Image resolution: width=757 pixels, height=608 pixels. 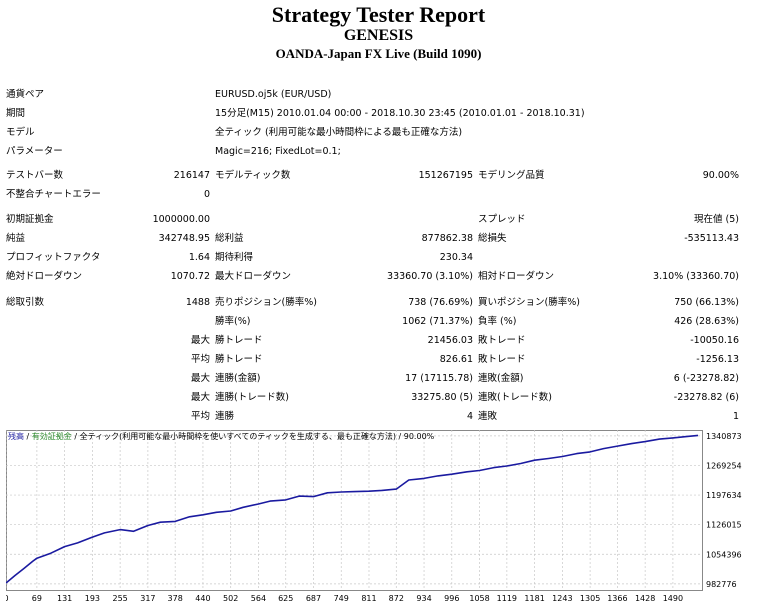 I want to click on y-tick-label: 1054396, so click(x=724, y=554).